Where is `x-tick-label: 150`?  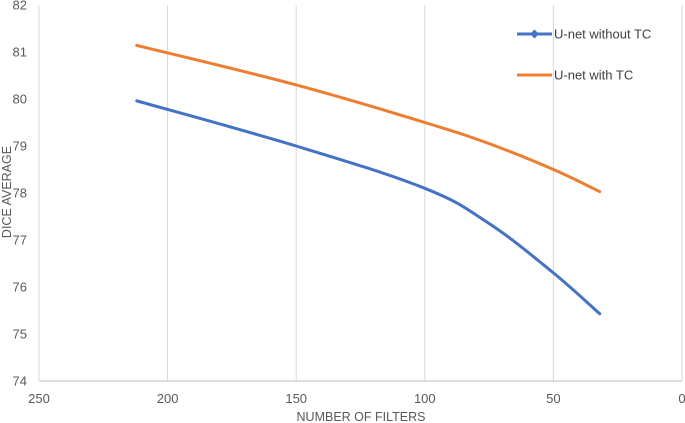
x-tick-label: 150 is located at coordinates (296, 398).